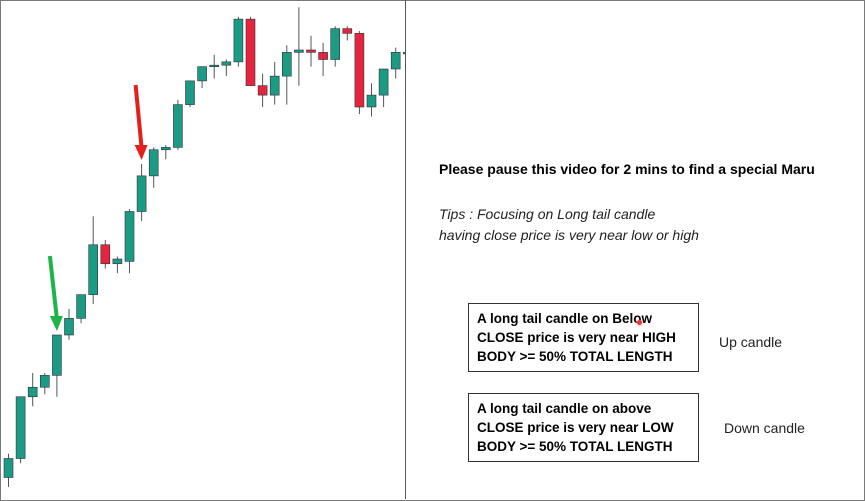 This screenshot has height=501, width=865. What do you see at coordinates (547, 214) in the screenshot?
I see `tips-line-1: Tips : Focusing on Long tail candle` at bounding box center [547, 214].